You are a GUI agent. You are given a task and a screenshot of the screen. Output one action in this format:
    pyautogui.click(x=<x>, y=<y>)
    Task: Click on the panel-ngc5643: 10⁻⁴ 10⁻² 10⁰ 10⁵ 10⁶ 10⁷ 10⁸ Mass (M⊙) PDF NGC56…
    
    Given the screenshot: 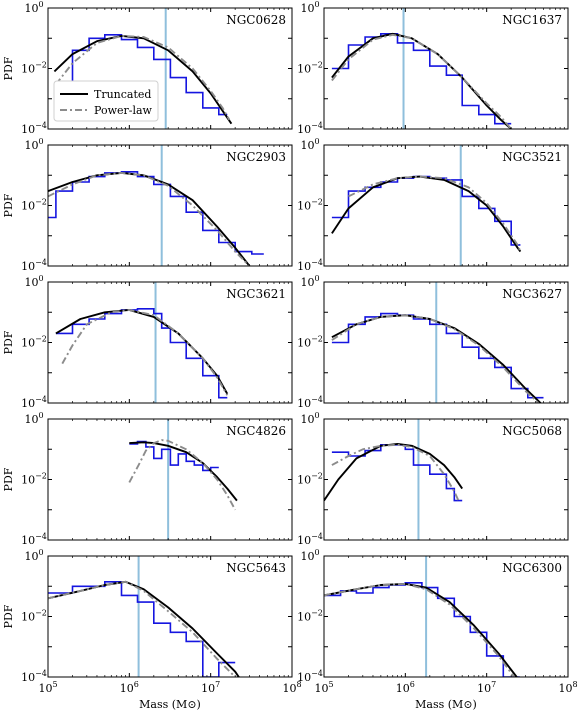 What is the action you would take?
    pyautogui.click(x=152, y=629)
    